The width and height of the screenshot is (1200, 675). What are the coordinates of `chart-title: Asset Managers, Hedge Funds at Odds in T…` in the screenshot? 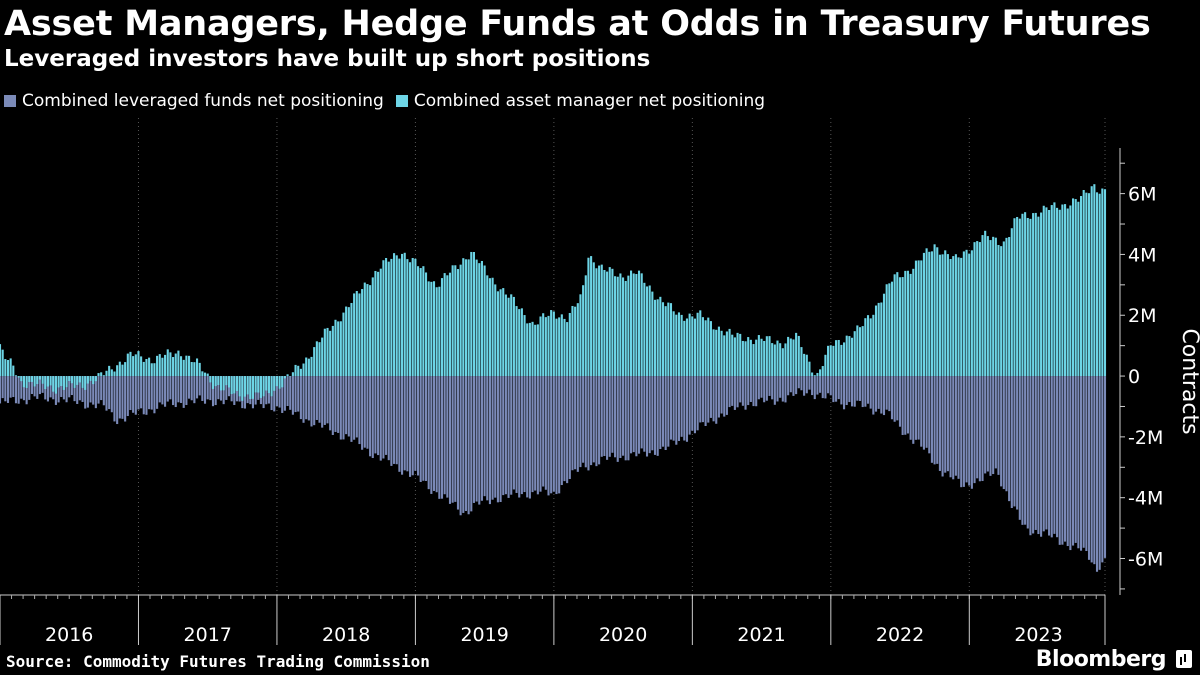 It's located at (577, 24).